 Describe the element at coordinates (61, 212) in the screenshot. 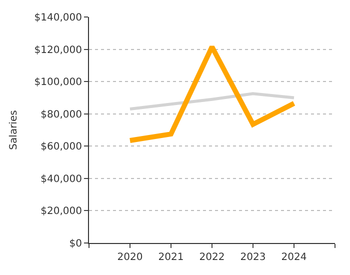

I see `y-tick-label: $20,000` at that location.